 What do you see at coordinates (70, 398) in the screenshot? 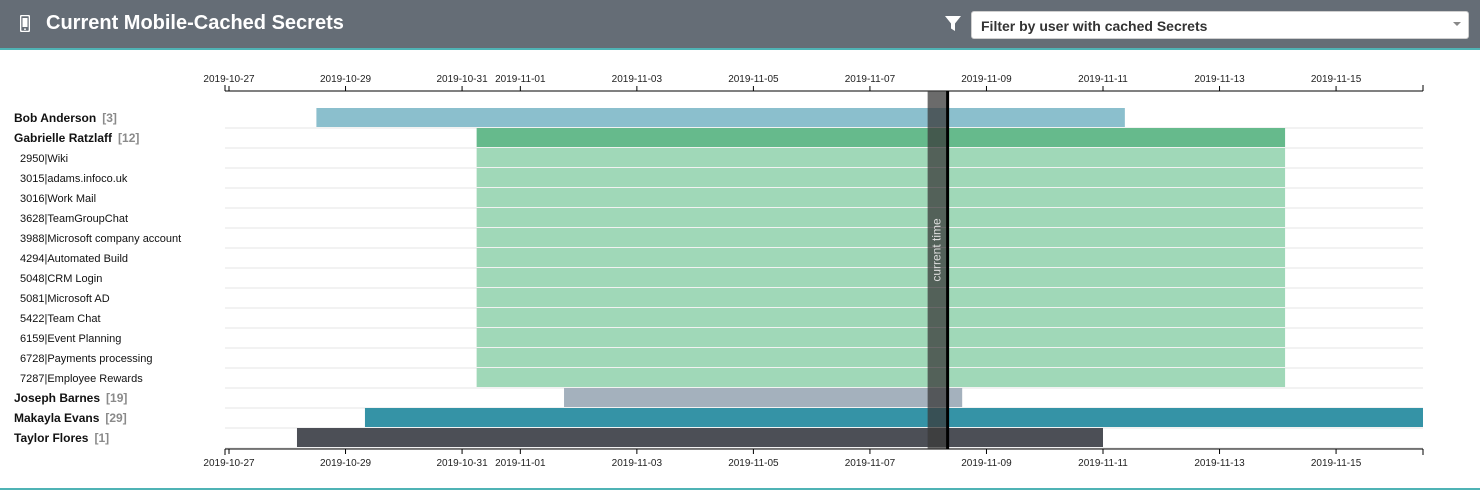
I see `user-row-label: Joseph Barnes [19]` at bounding box center [70, 398].